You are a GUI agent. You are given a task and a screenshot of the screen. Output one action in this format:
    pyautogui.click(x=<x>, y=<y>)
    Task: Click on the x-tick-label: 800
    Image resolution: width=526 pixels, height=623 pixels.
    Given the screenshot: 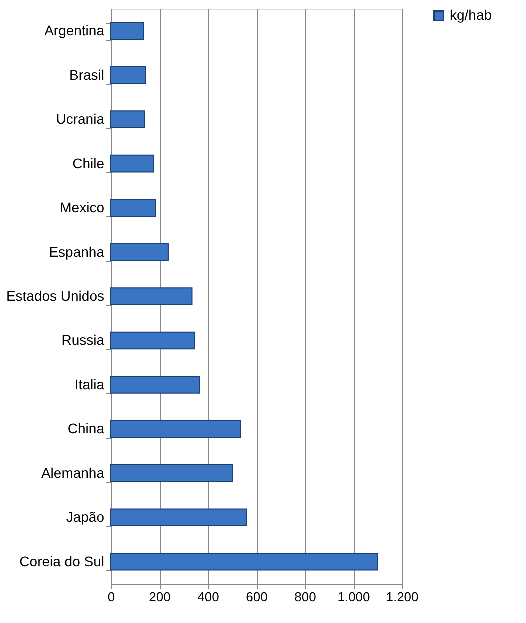 What is the action you would take?
    pyautogui.click(x=305, y=597)
    